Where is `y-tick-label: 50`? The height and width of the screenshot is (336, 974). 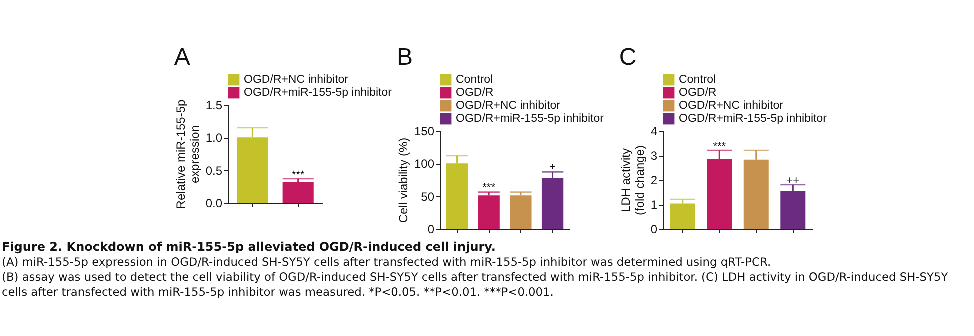
y-tick-label: 50 is located at coordinates (428, 197).